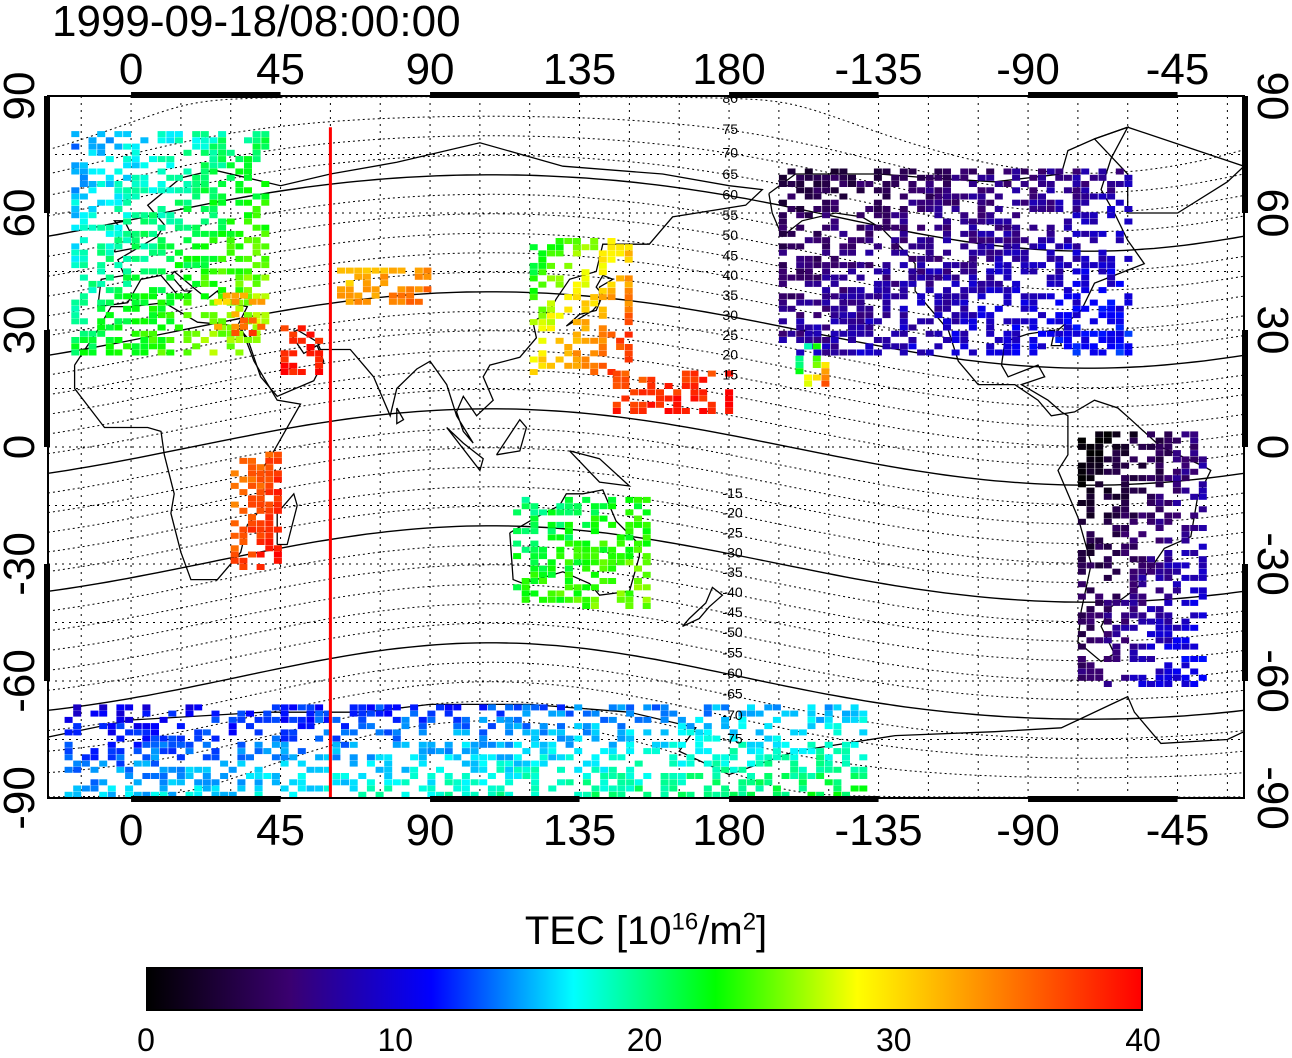 The image size is (1292, 1058). What do you see at coordinates (1270, 681) in the screenshot?
I see `lat-tick-right: -60` at bounding box center [1270, 681].